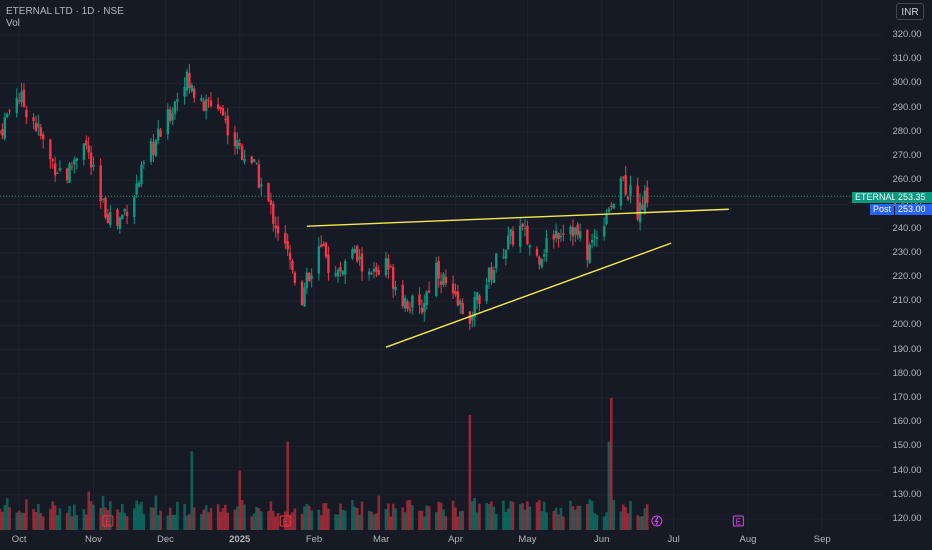 Image resolution: width=932 pixels, height=550 pixels. What do you see at coordinates (13, 23) in the screenshot?
I see `volume-indicator-label: Vol` at bounding box center [13, 23].